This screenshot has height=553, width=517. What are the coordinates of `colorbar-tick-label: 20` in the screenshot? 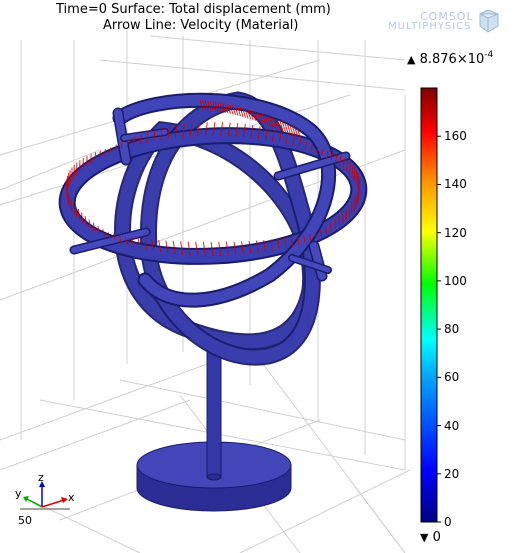 It's located at (452, 473).